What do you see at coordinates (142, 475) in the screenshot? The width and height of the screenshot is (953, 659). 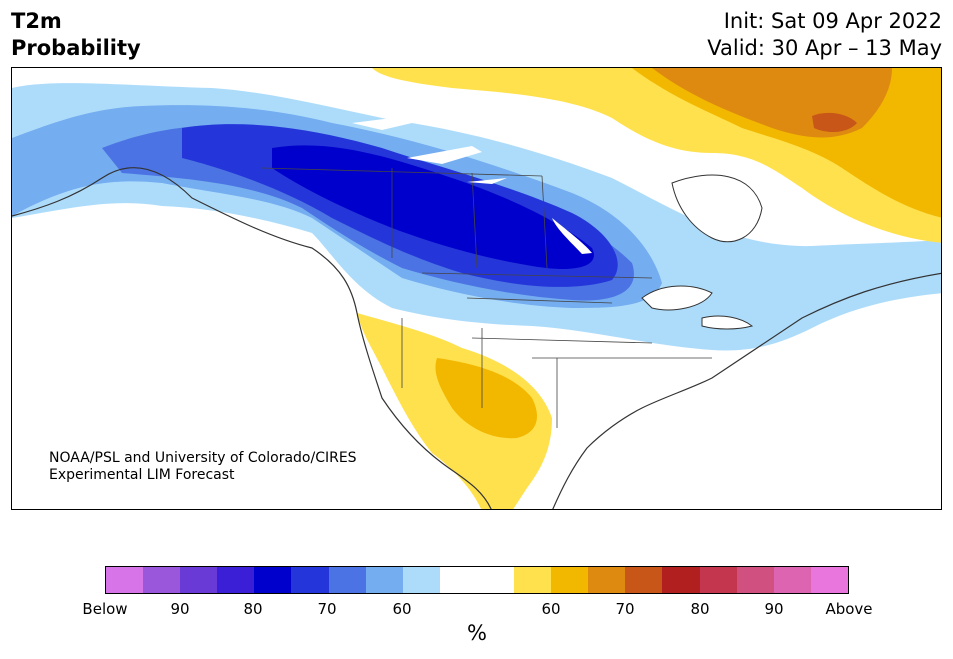 I see `credit-line-2: Experimental LIM Forecast` at bounding box center [142, 475].